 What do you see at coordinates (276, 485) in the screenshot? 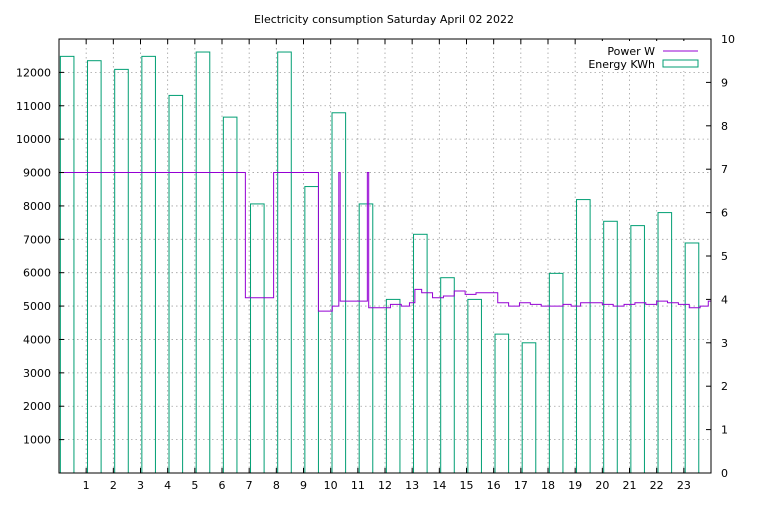
I see `x-tick-label: 8` at bounding box center [276, 485].